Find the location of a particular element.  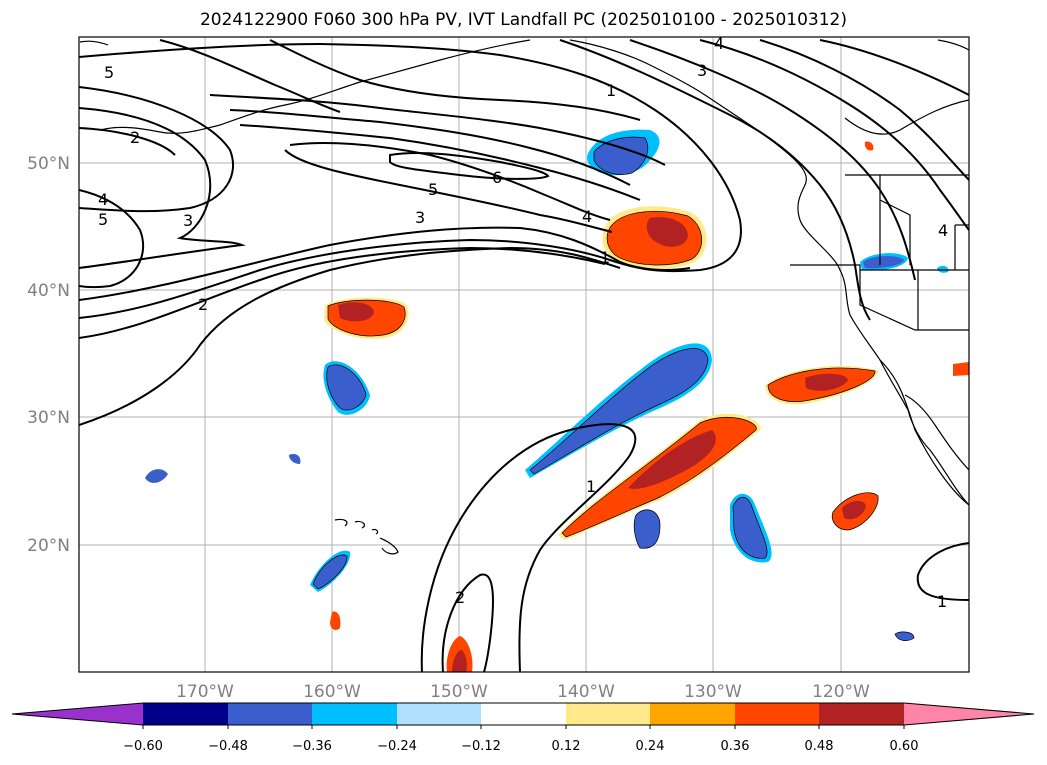

colorbar-tick: −0.48 is located at coordinates (228, 746).